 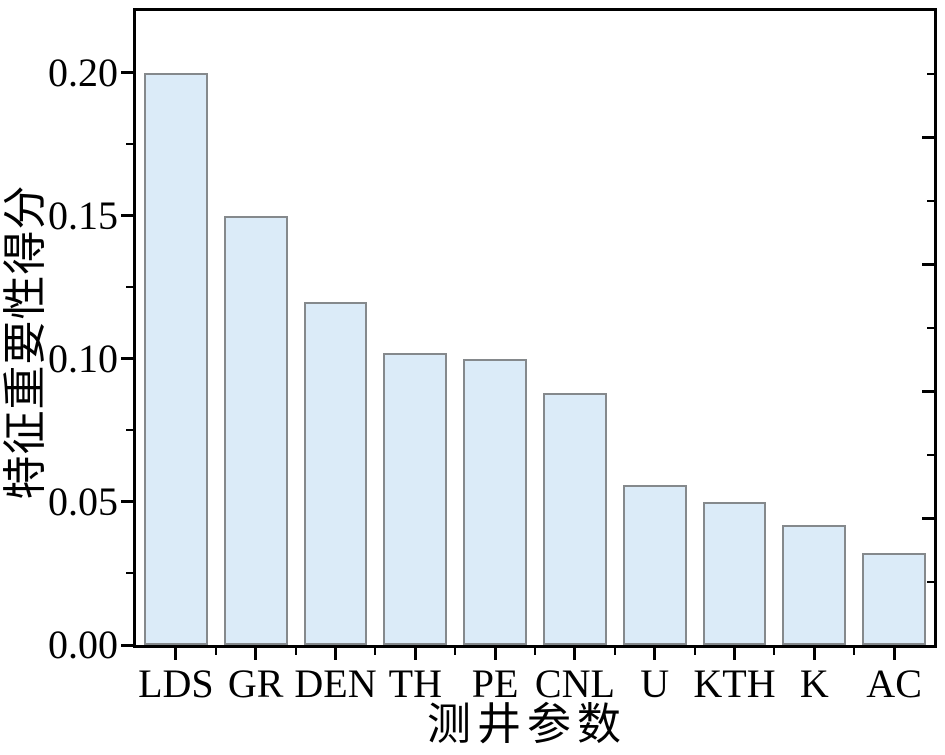 What do you see at coordinates (814, 683) in the screenshot?
I see `x-tick-label-K: K` at bounding box center [814, 683].